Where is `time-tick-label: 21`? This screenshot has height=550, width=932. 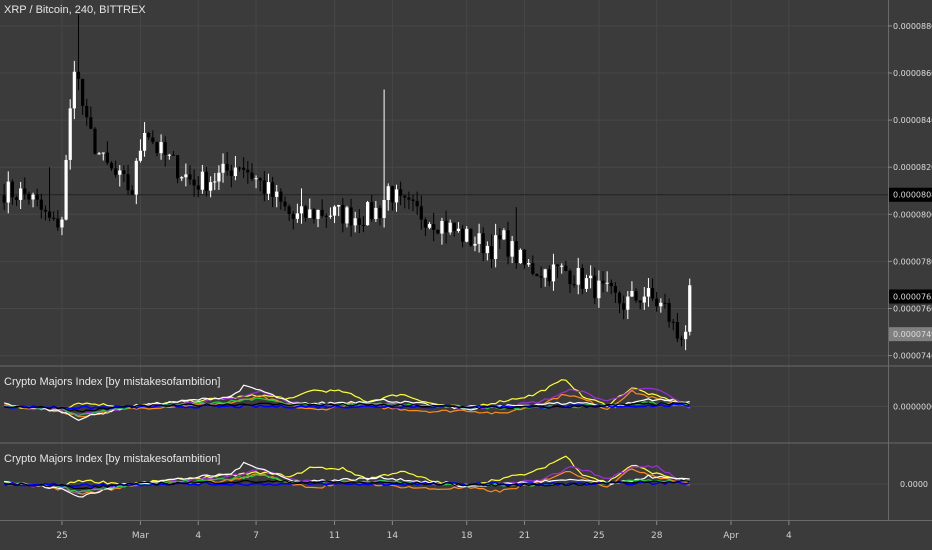
time-tick-label: 21 is located at coordinates (524, 536).